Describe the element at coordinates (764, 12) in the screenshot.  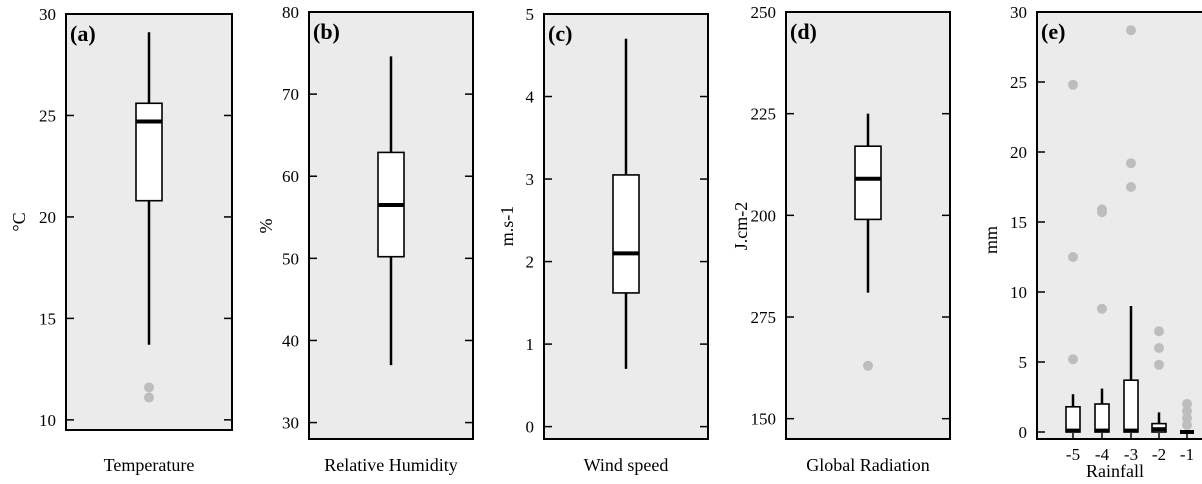
I see `y-tick-label: 250` at that location.